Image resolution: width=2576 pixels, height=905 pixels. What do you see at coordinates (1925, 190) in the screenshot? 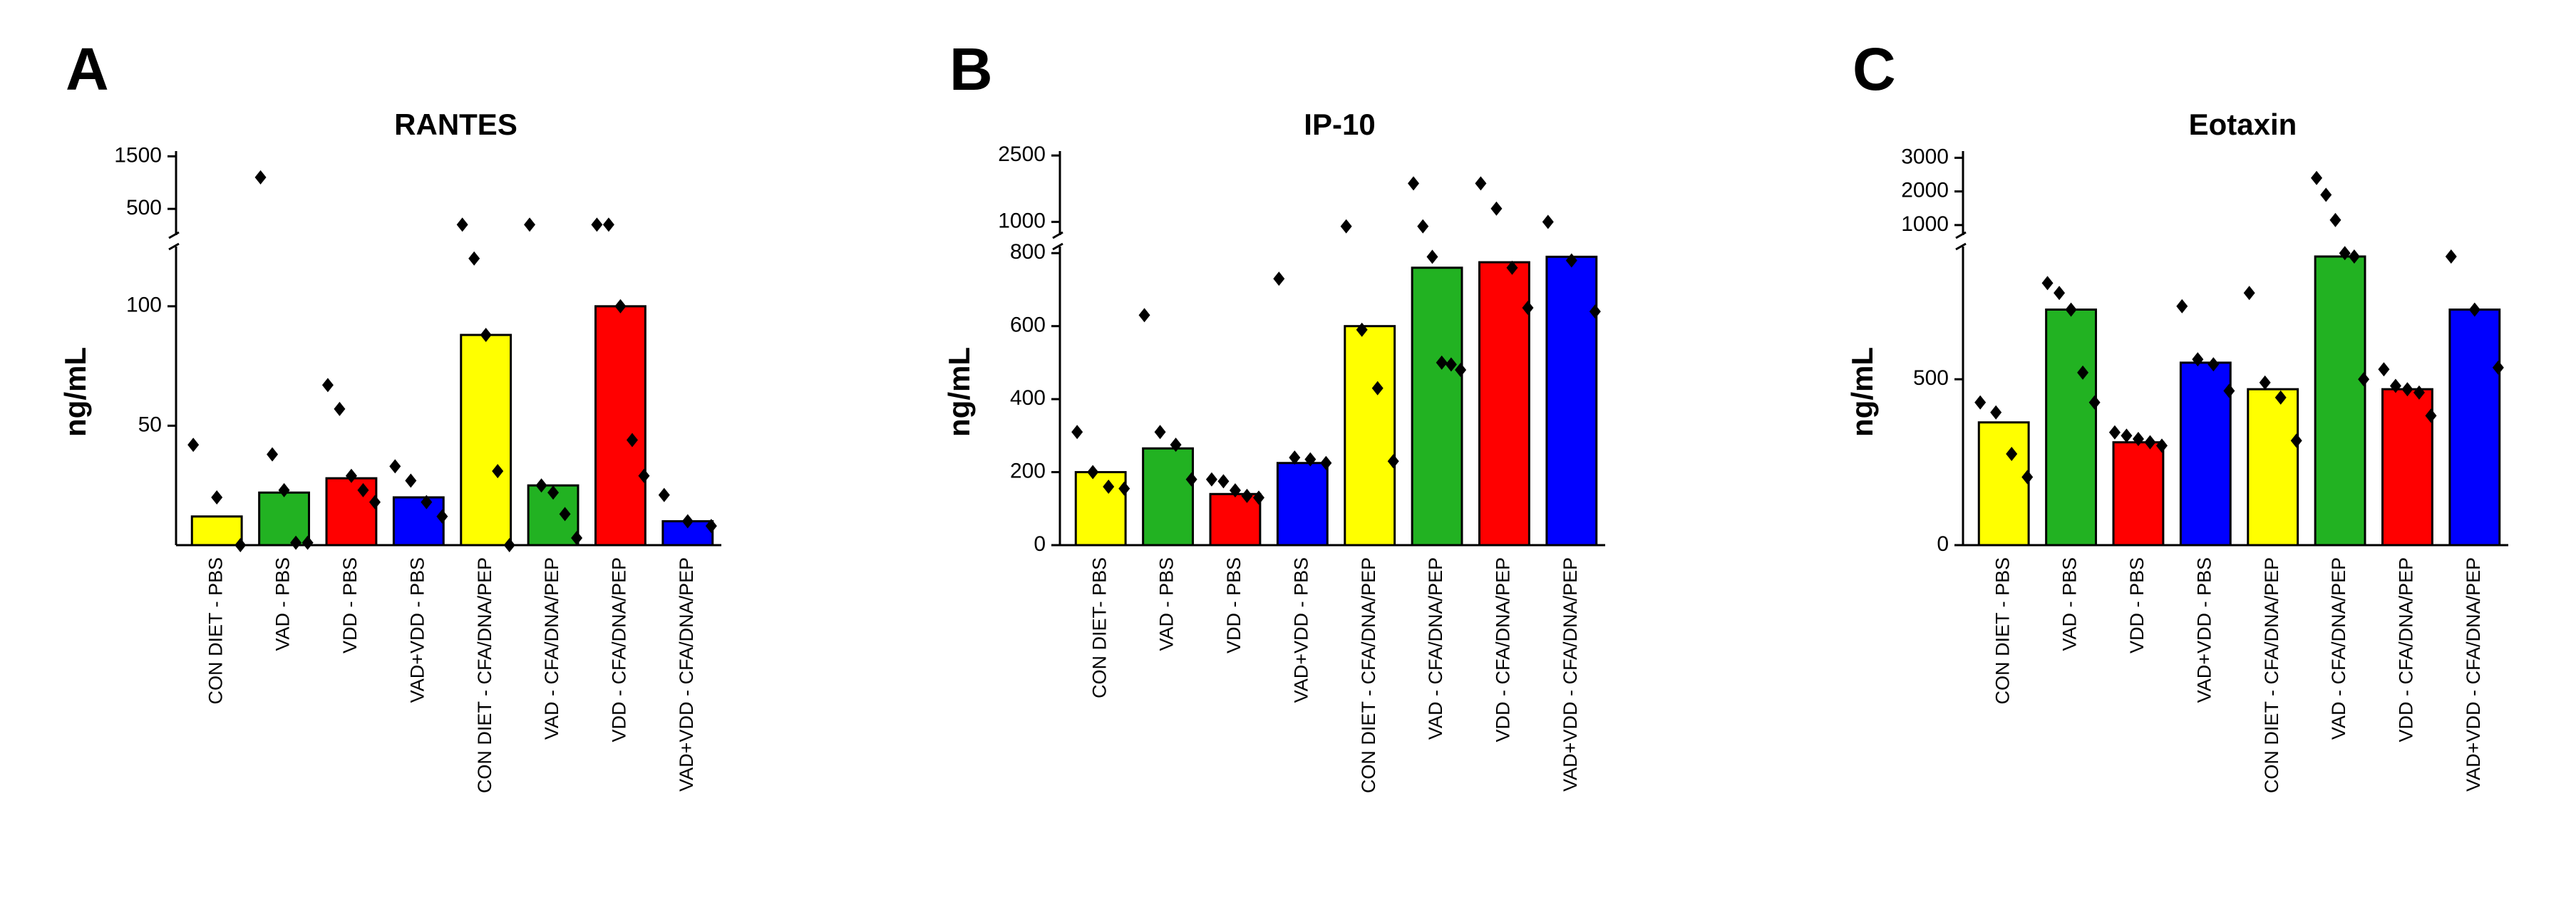
I see `y-tick-label: 2000` at bounding box center [1925, 190].